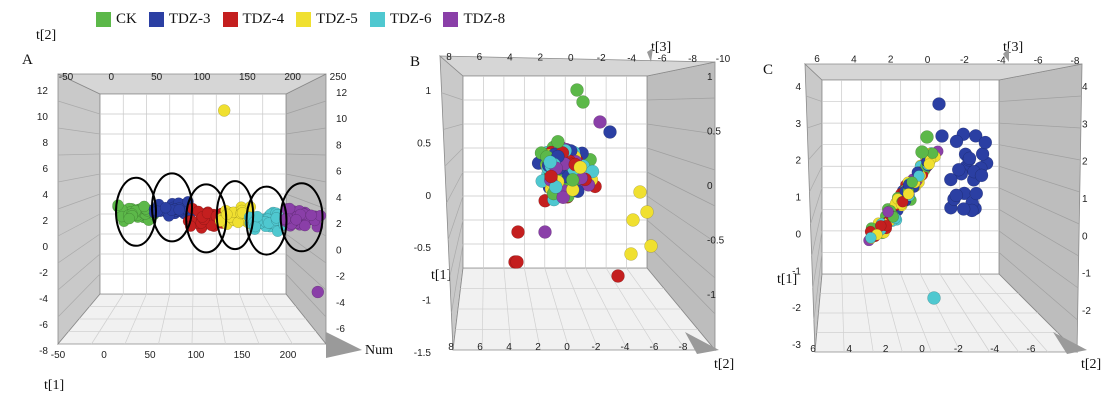  What do you see at coordinates (798, 124) in the screenshot?
I see `tick-label: 3` at bounding box center [798, 124].